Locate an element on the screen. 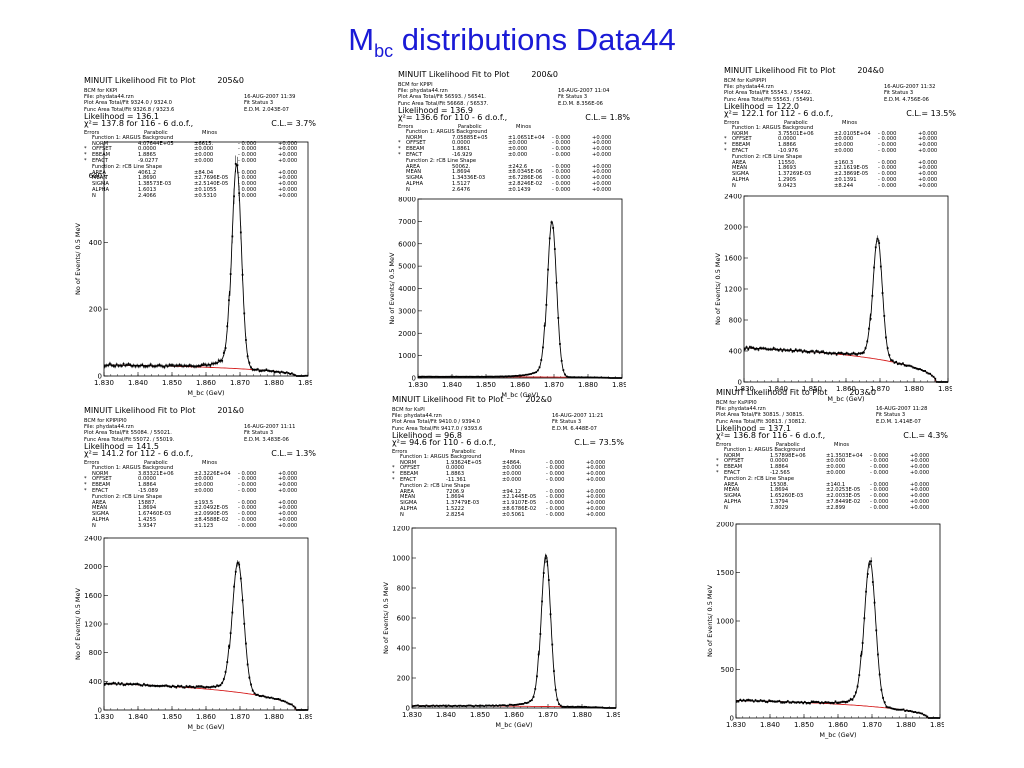 The height and width of the screenshot is (768, 1024). param-val: 50062. is located at coordinates (461, 166).